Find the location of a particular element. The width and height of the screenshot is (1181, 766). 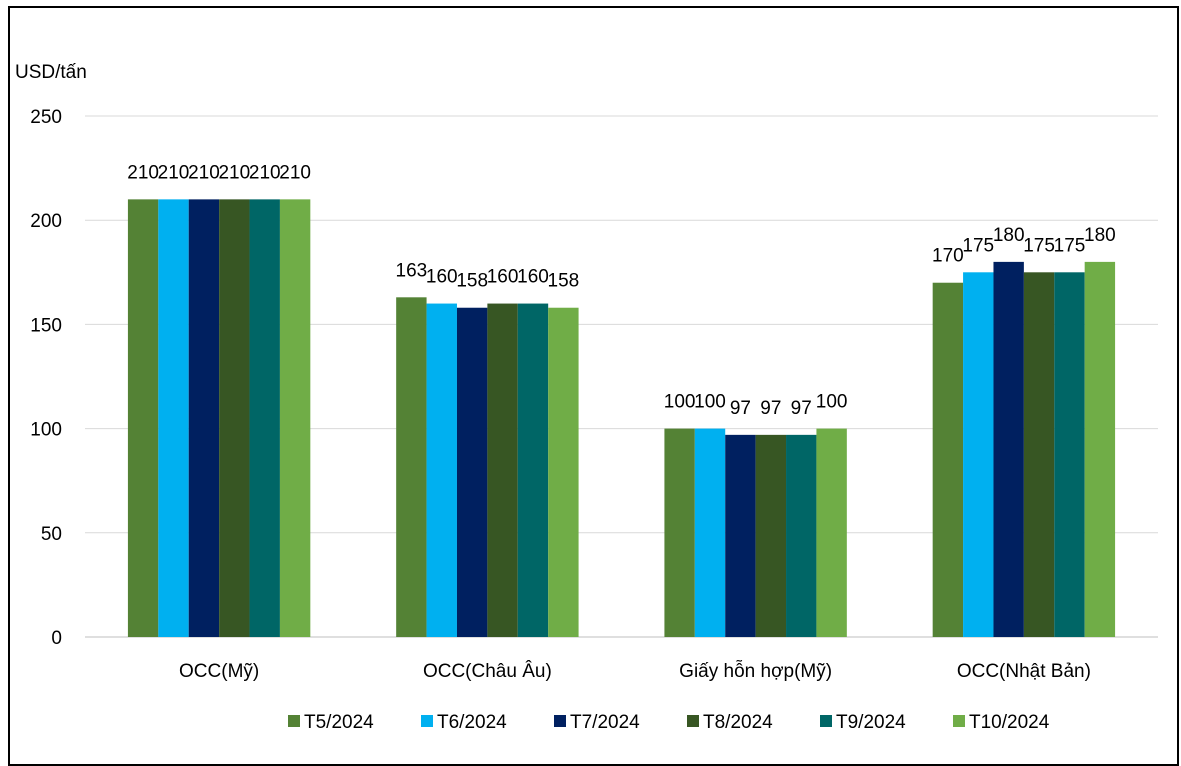

y-axis-unit-label: USD/tấn is located at coordinates (51, 72).